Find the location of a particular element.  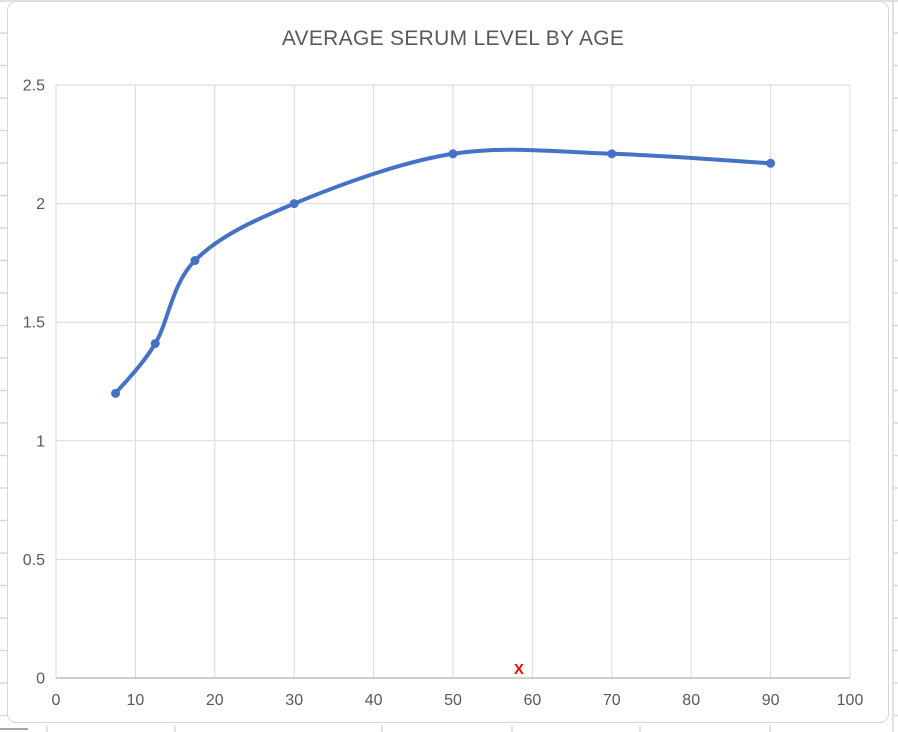

x-tick-label: 60 is located at coordinates (533, 700).